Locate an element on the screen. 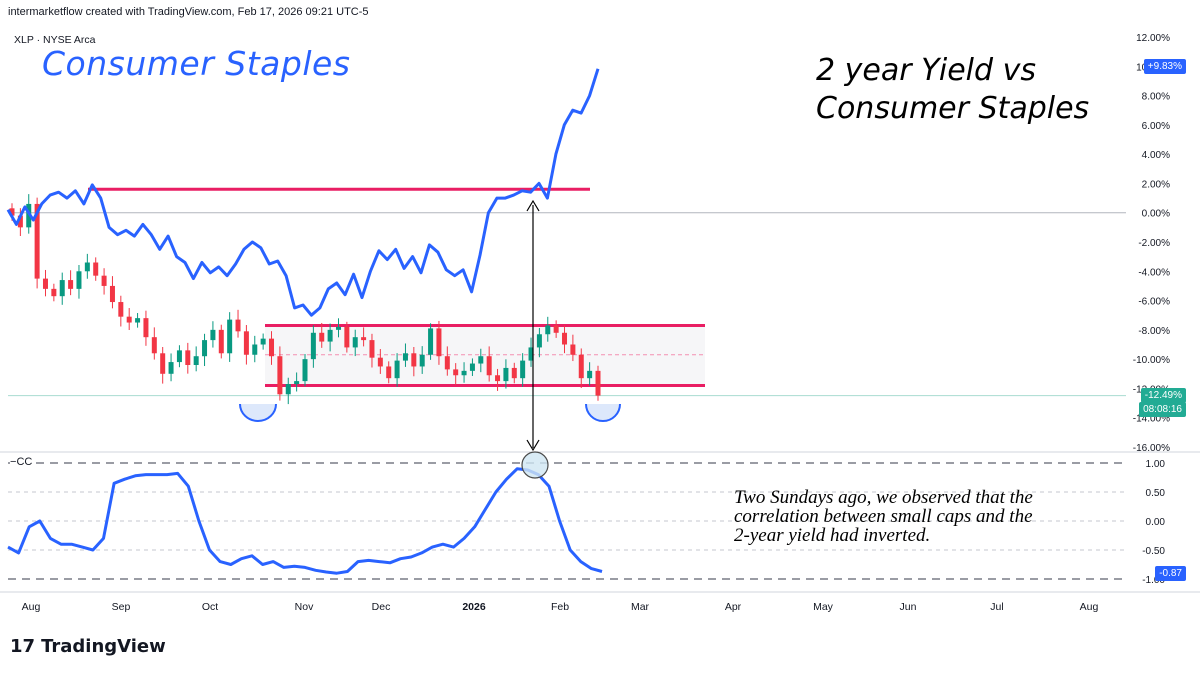 This screenshot has width=1200, height=675. cc-tick-label: -0.50 is located at coordinates (1153, 551).